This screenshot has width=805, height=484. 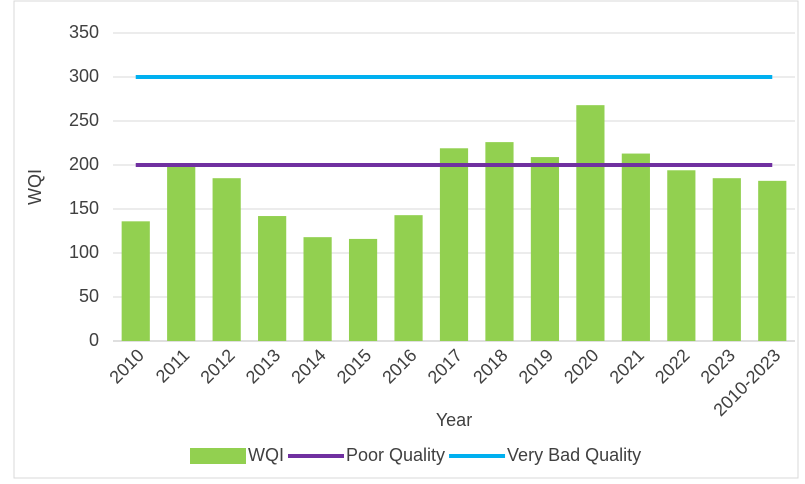 I want to click on legend-swatch, so click(x=218, y=456).